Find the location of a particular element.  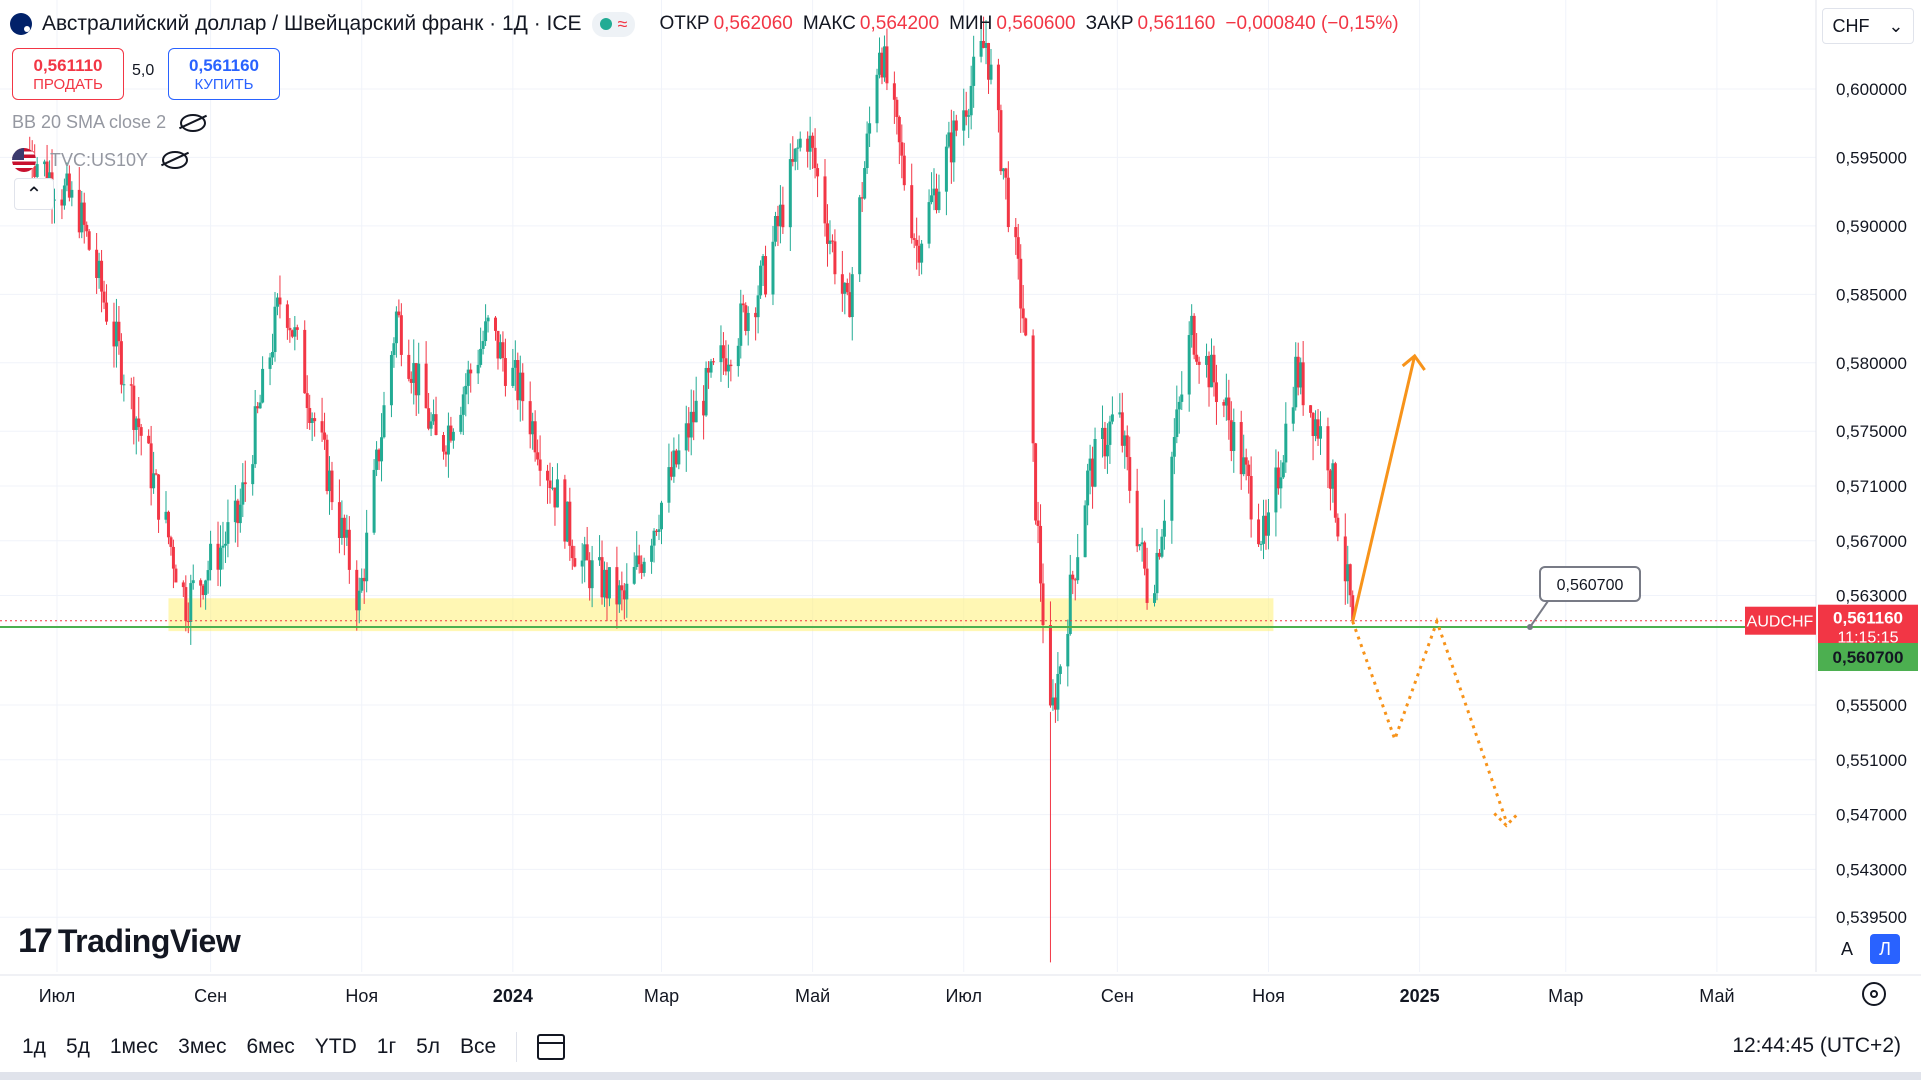

price-axis-tick-label: 0,600000 is located at coordinates (1871, 89).